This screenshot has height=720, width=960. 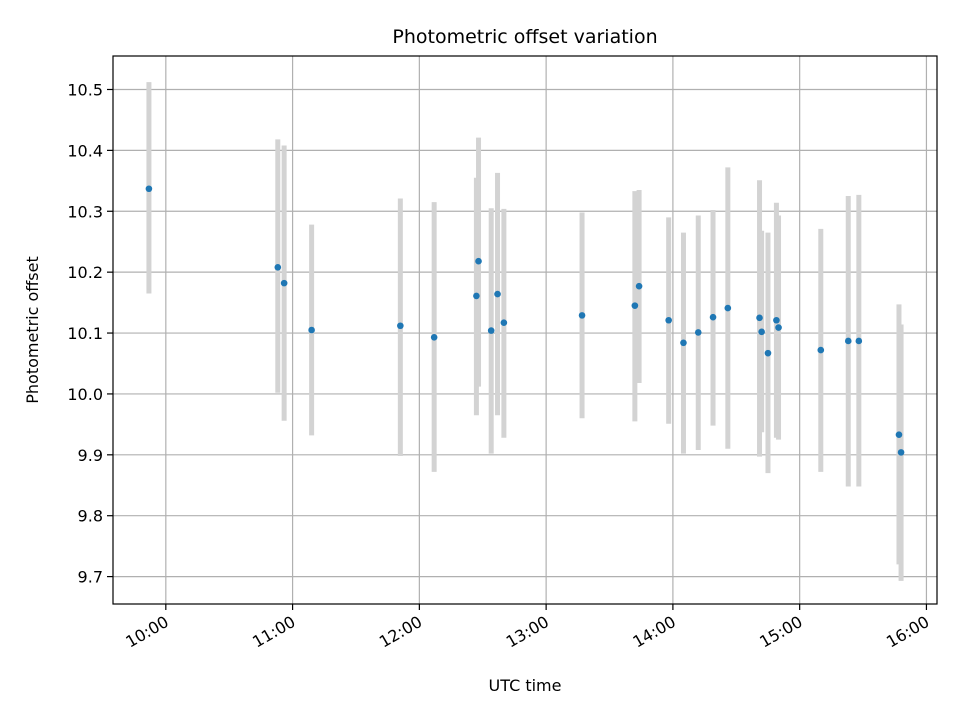 I want to click on y-tick-label: 9.7, so click(x=90, y=577).